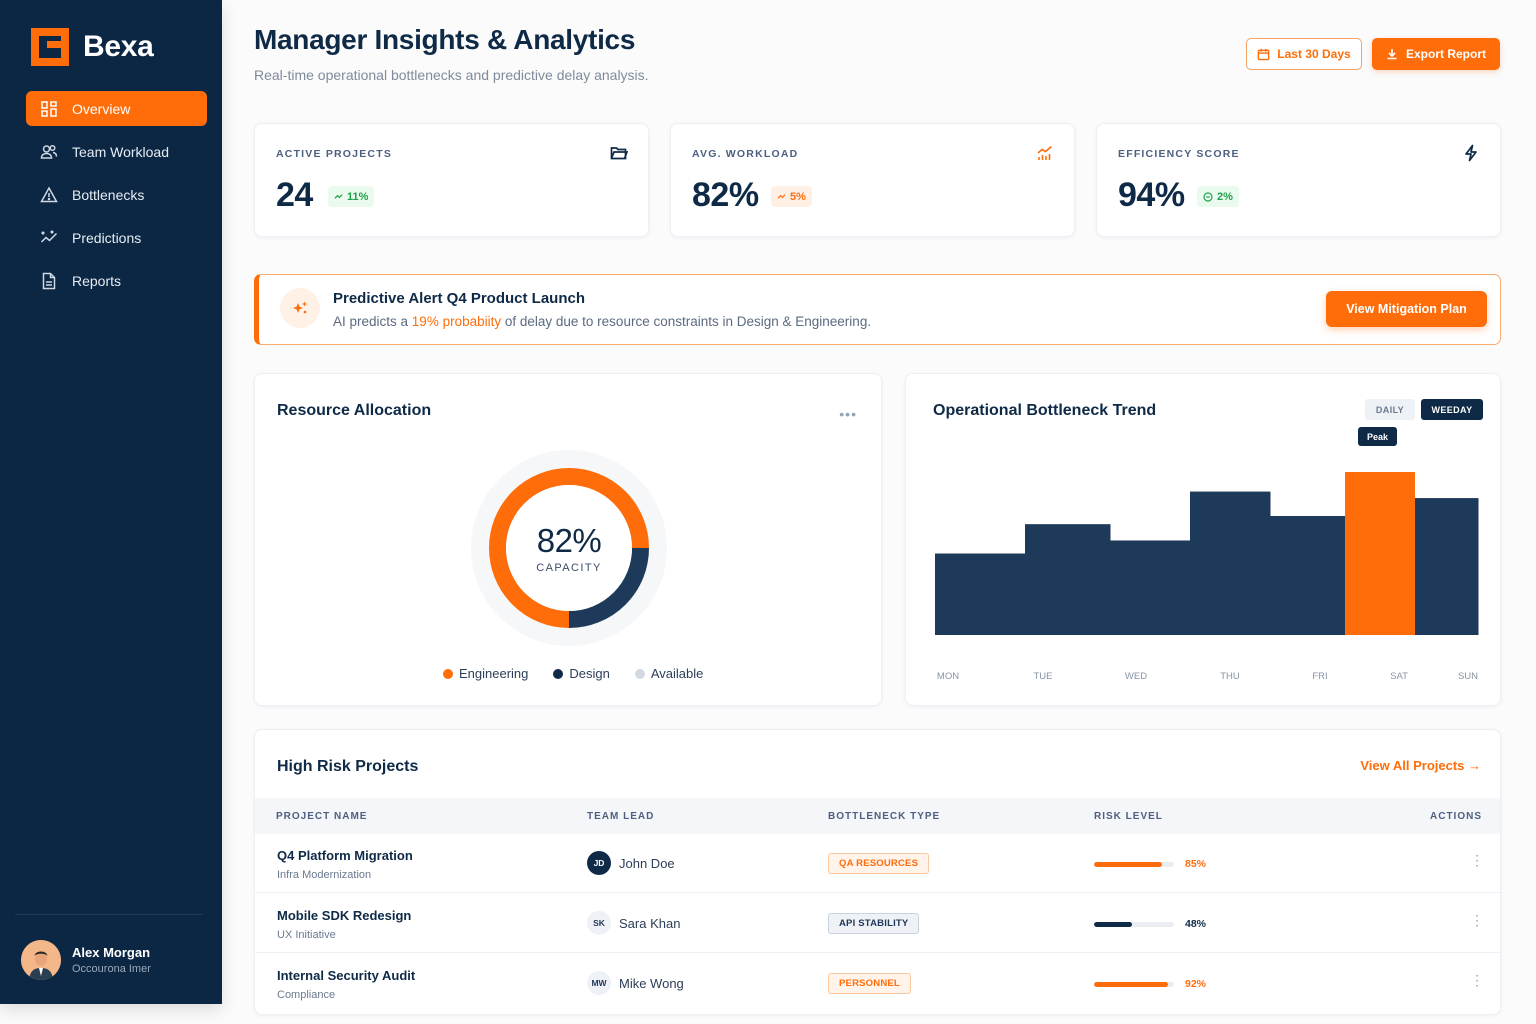 The image size is (1536, 1024). What do you see at coordinates (49, 109) in the screenshot?
I see `grid-icon` at bounding box center [49, 109].